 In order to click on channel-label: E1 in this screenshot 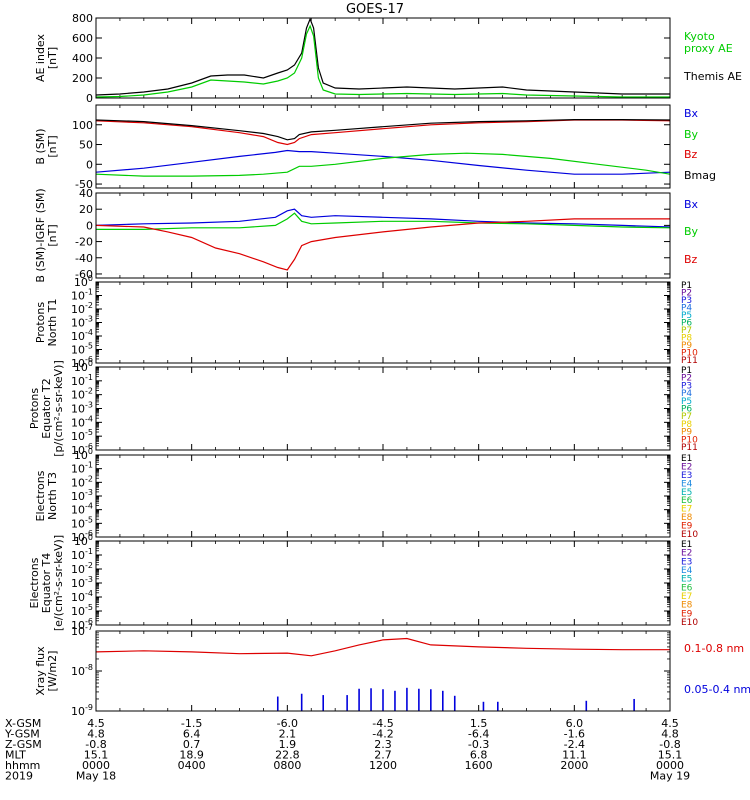, I will do `click(686, 545)`.